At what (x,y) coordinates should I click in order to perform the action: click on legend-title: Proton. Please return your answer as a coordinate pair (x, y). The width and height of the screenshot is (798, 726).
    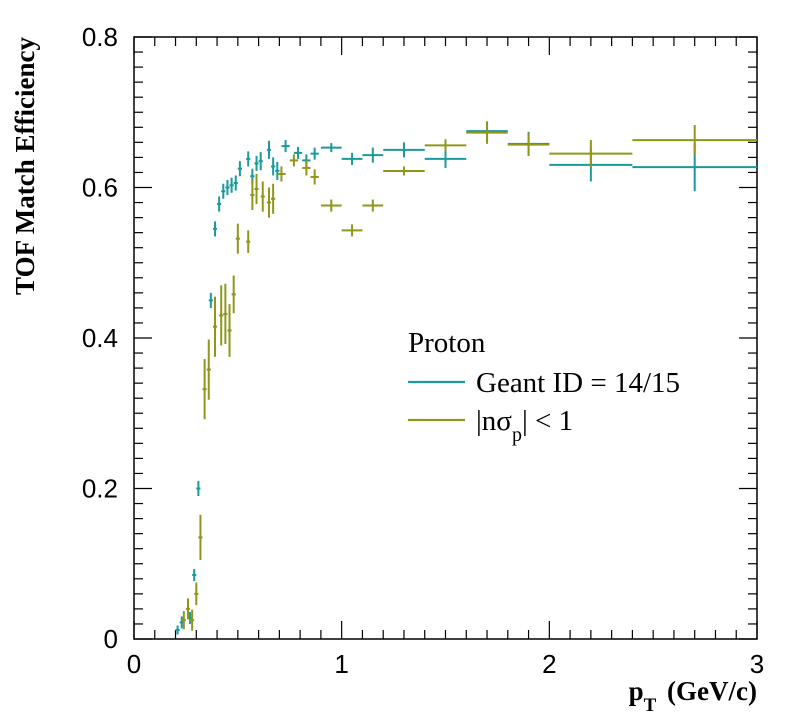
    Looking at the image, I should click on (447, 343).